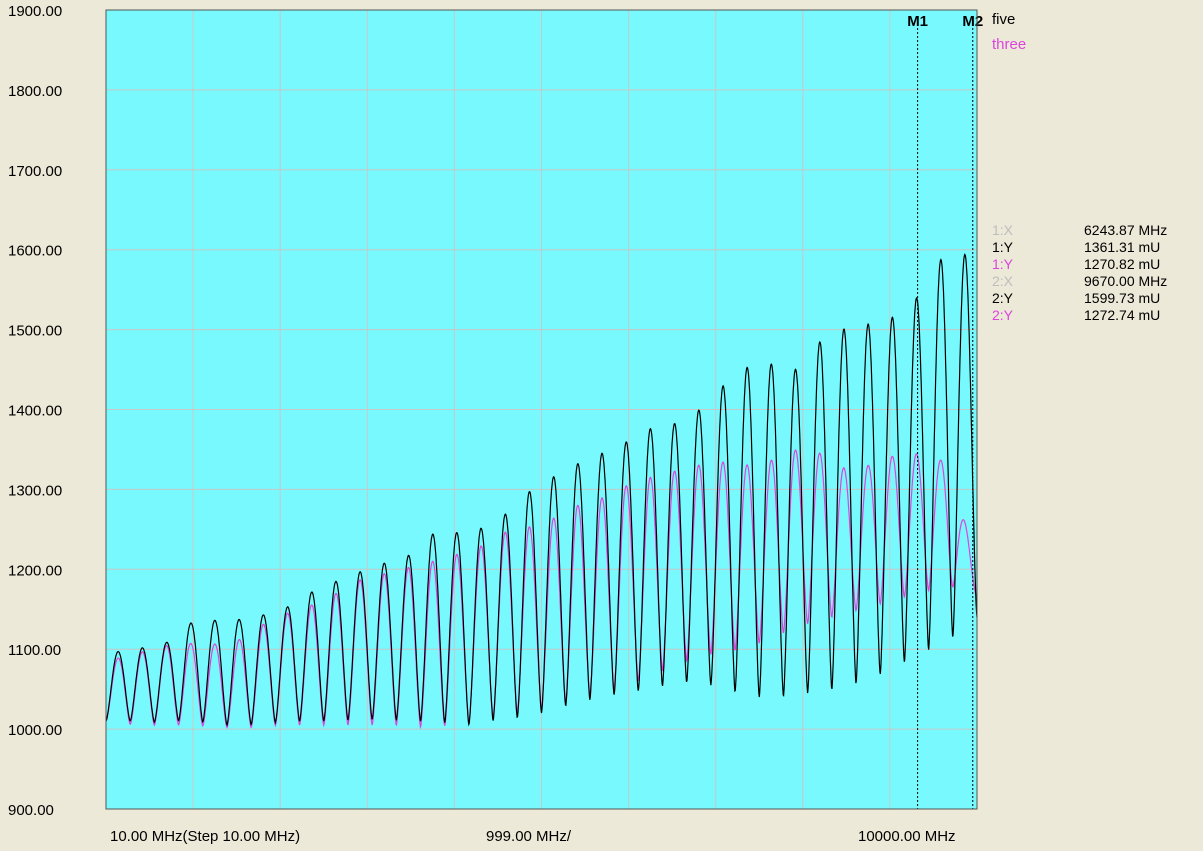 This screenshot has width=1203, height=851. What do you see at coordinates (31, 810) in the screenshot?
I see `y-tick-label: 900.00` at bounding box center [31, 810].